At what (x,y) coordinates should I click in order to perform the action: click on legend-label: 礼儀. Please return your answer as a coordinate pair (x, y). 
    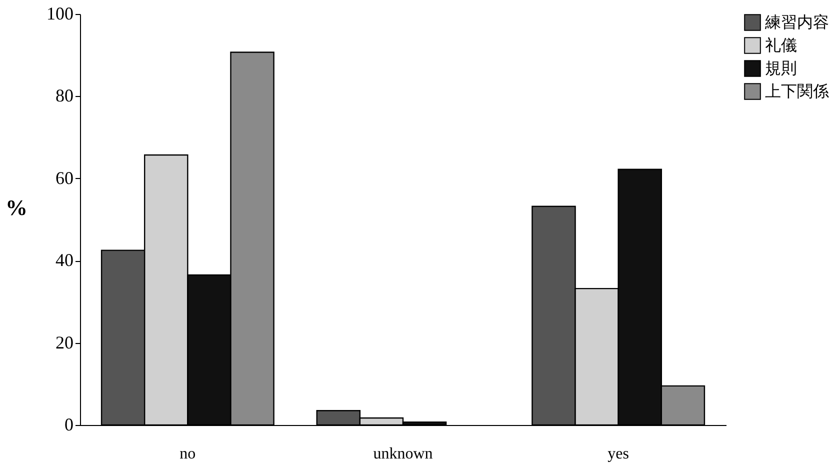
    Looking at the image, I should click on (781, 45).